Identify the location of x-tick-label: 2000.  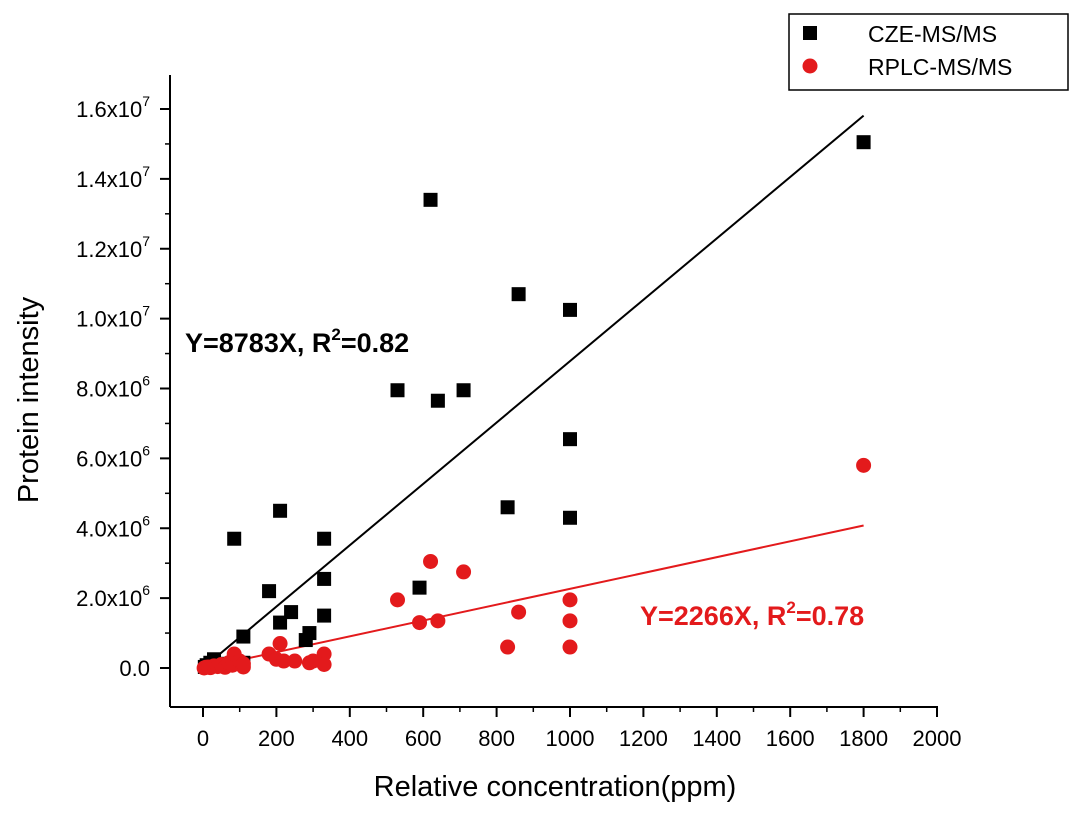
(937, 738).